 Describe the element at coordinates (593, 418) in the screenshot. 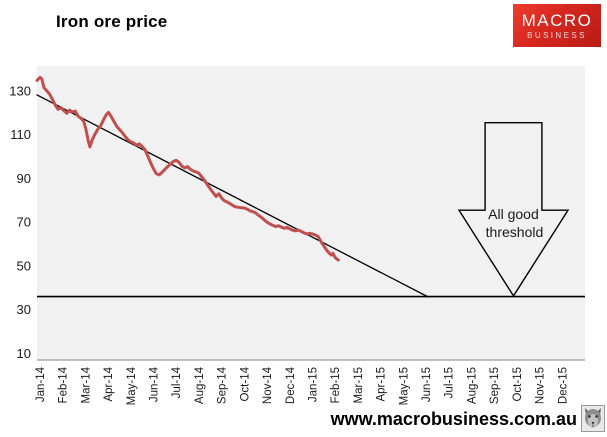

I see `wolf-avatar-icon` at that location.